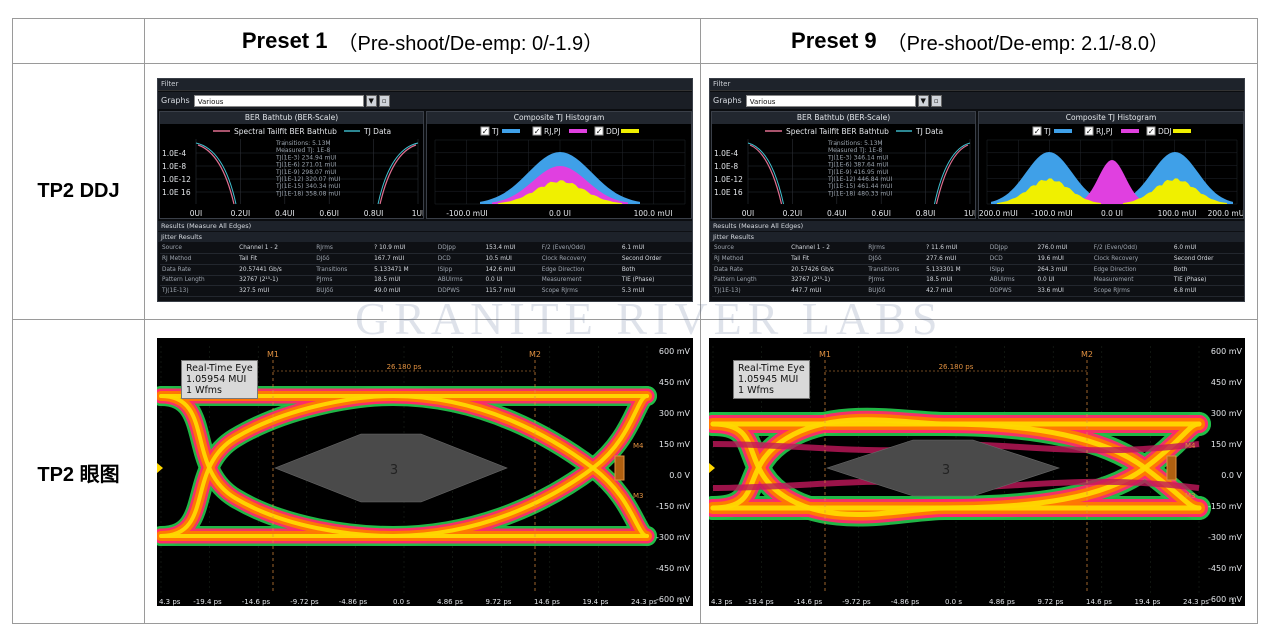  Describe the element at coordinates (467, 213) in the screenshot. I see `histogram-x-tick: -100.0 mUI` at that location.